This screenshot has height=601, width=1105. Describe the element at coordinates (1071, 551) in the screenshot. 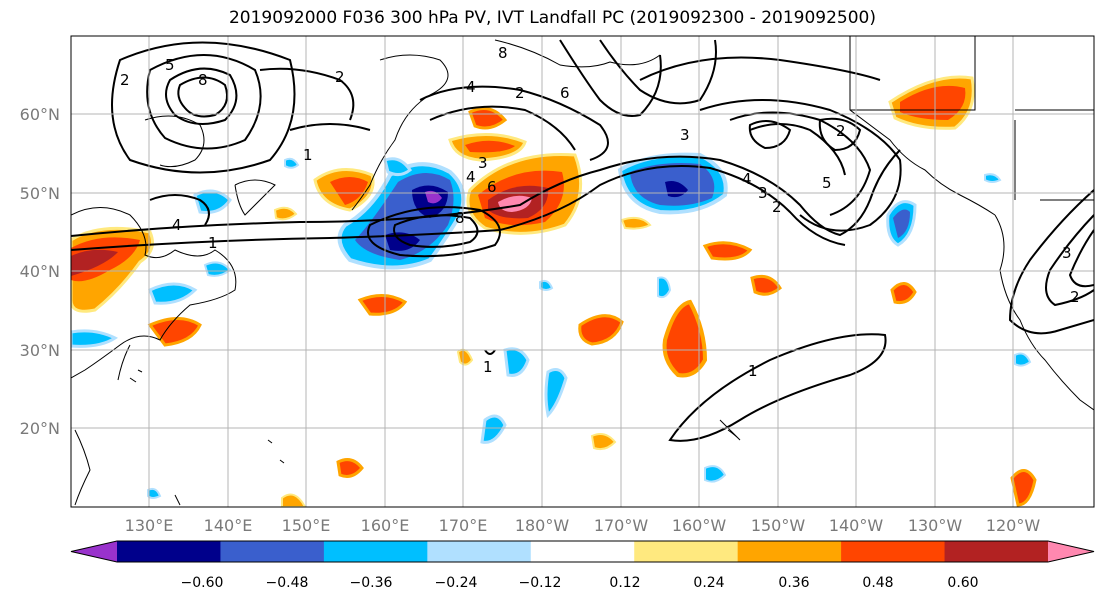

I see `colorbar-extend-max` at that location.